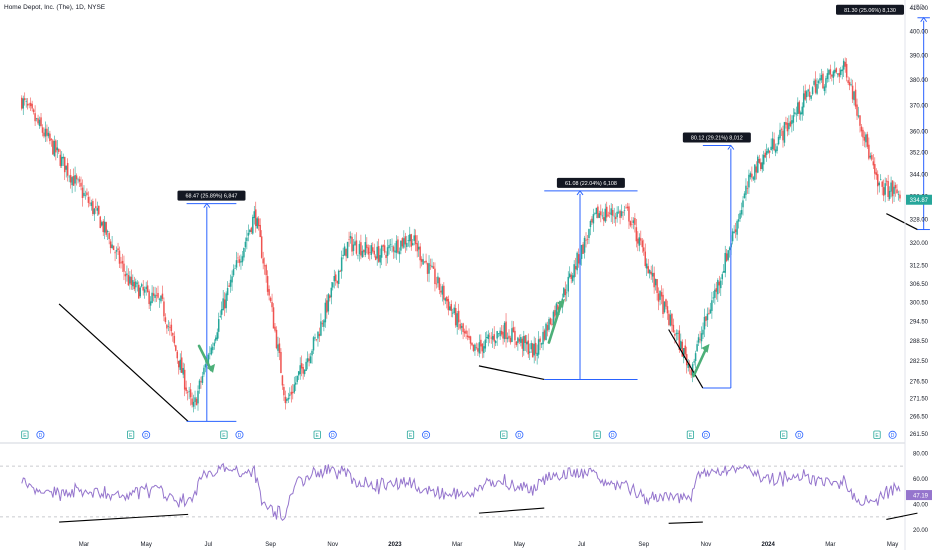 The height and width of the screenshot is (550, 932). I want to click on earnings-badge, so click(317, 434).